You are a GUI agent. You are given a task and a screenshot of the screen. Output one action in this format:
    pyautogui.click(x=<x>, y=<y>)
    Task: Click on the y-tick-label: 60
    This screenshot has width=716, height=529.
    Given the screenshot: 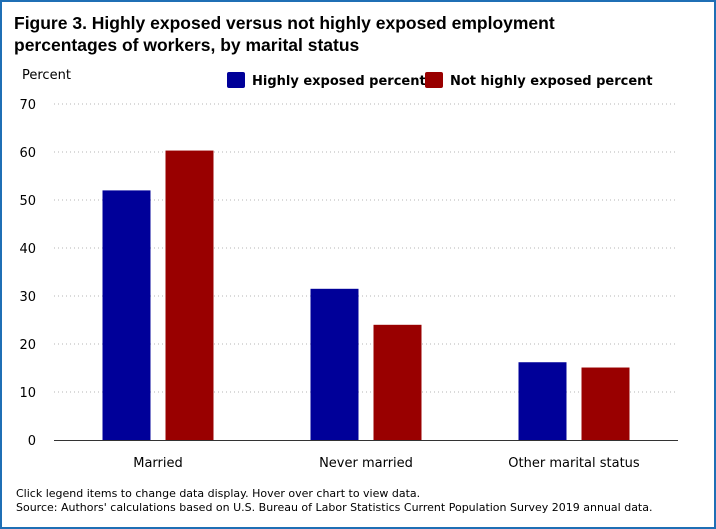 What is the action you would take?
    pyautogui.click(x=27, y=153)
    